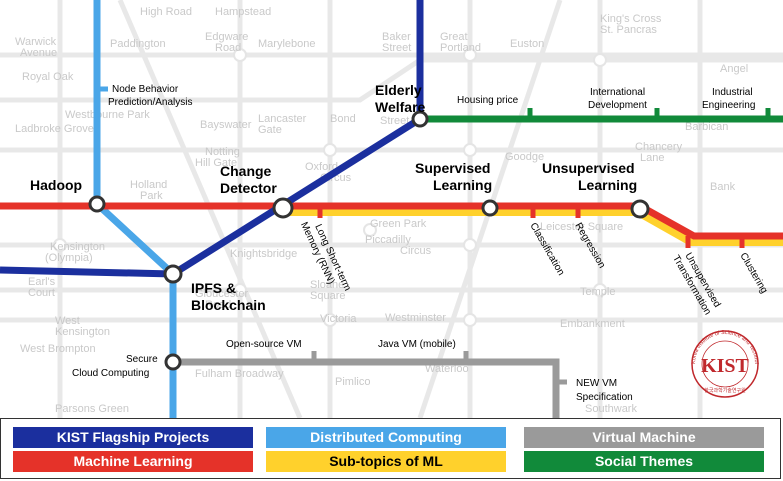 The image size is (783, 481). I want to click on label-node-behavior: Node Behavior Prediction/Analysis, so click(150, 96).